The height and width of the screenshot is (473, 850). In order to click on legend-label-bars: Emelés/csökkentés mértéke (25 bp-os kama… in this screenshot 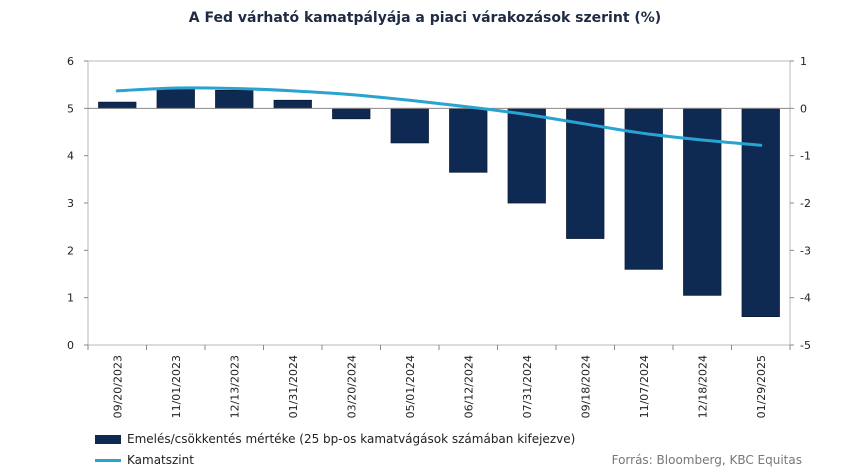, I will do `click(351, 439)`.